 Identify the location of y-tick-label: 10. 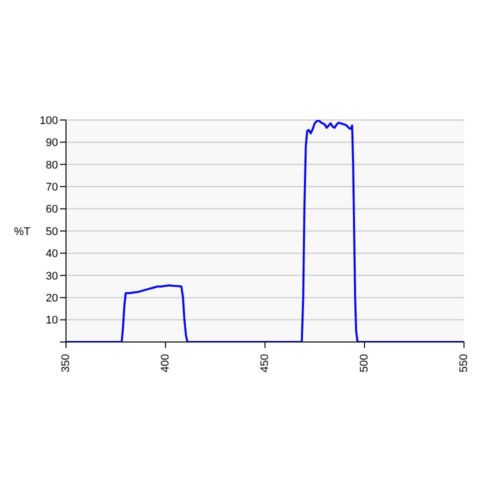
(52, 320).